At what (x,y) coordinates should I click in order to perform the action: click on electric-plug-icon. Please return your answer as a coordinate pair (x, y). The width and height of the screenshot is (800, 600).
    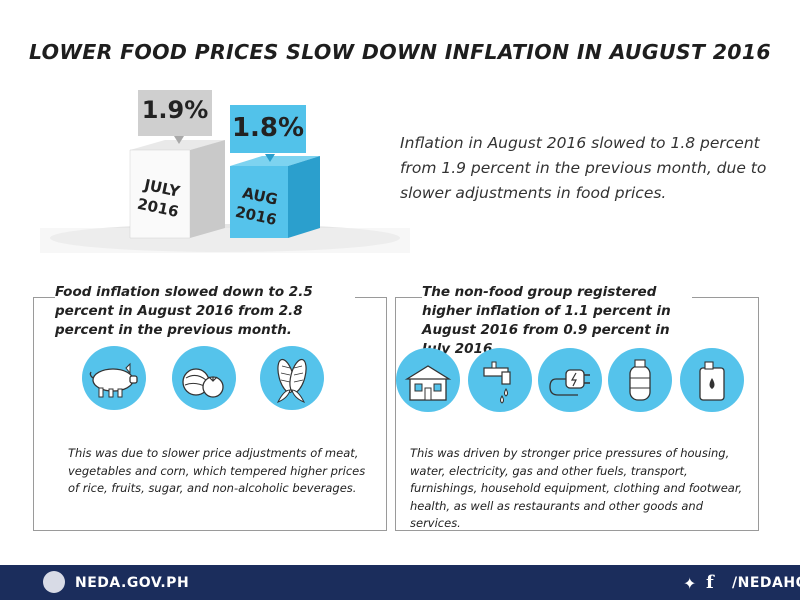
    Looking at the image, I should click on (570, 380).